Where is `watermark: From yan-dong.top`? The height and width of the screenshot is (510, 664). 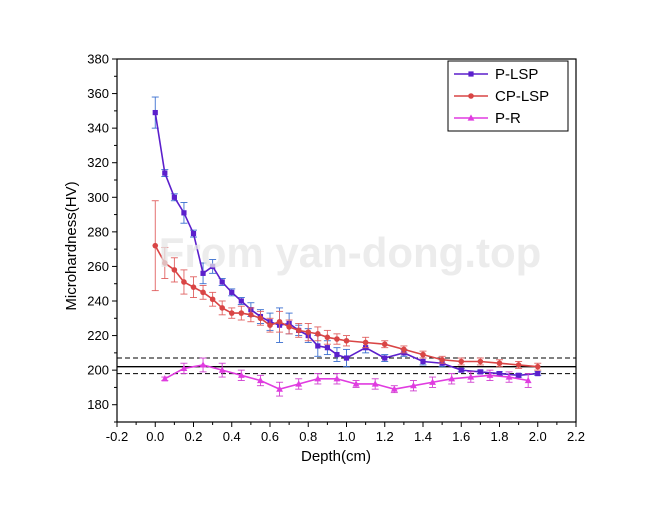
watermark: From yan-dong.top is located at coordinates (350, 252).